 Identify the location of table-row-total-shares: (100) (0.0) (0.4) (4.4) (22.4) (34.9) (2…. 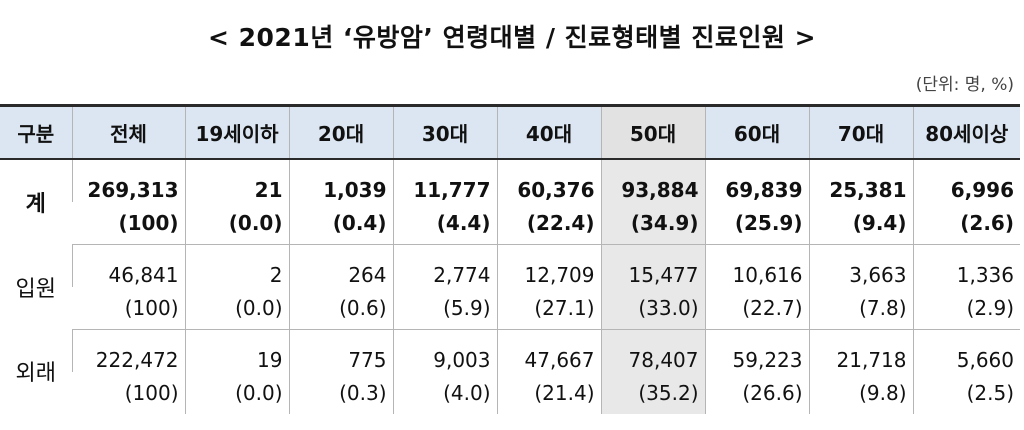
(510, 223).